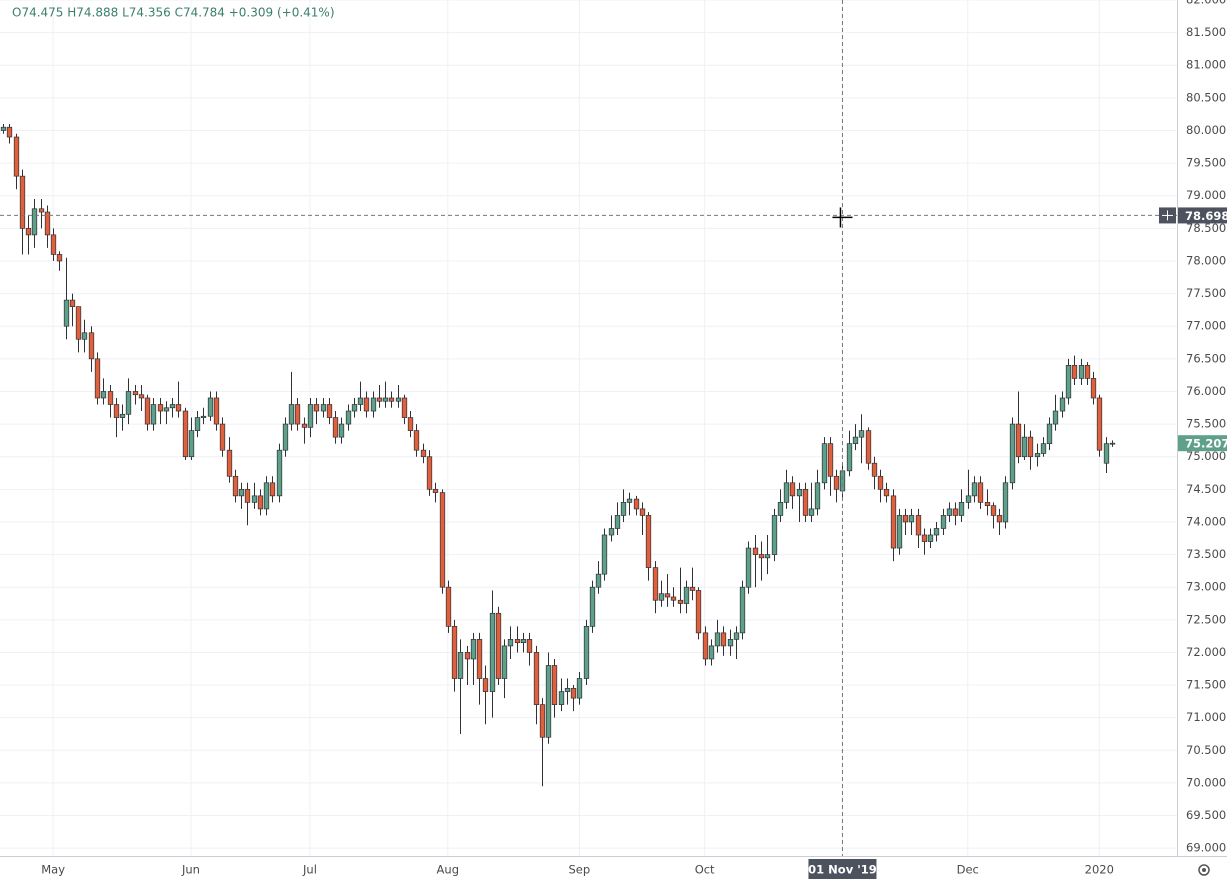  I want to click on crosshair-price-label: 78.698, so click(1206, 216).